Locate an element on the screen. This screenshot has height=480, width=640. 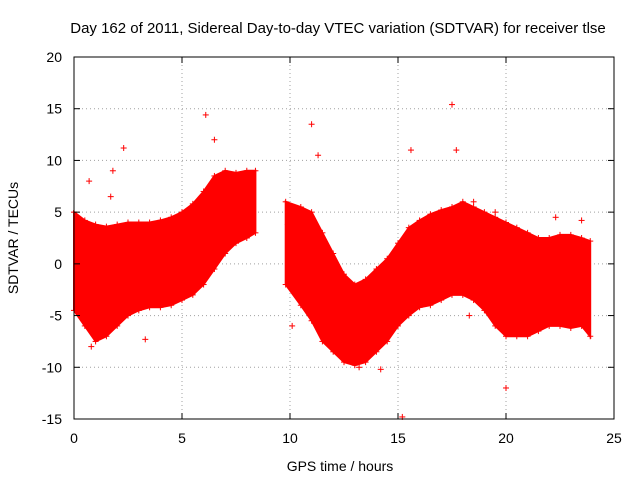
x-tick-label: 0 is located at coordinates (74, 438).